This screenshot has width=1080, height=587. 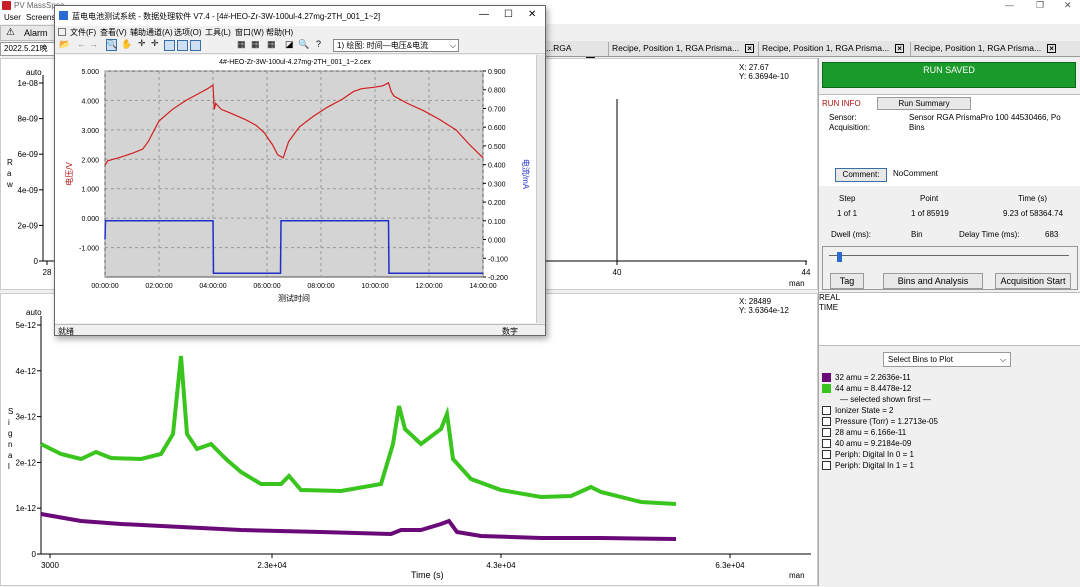 What do you see at coordinates (497, 184) in the screenshot?
I see `y-right-tick-label: 0.300` at bounding box center [497, 184].